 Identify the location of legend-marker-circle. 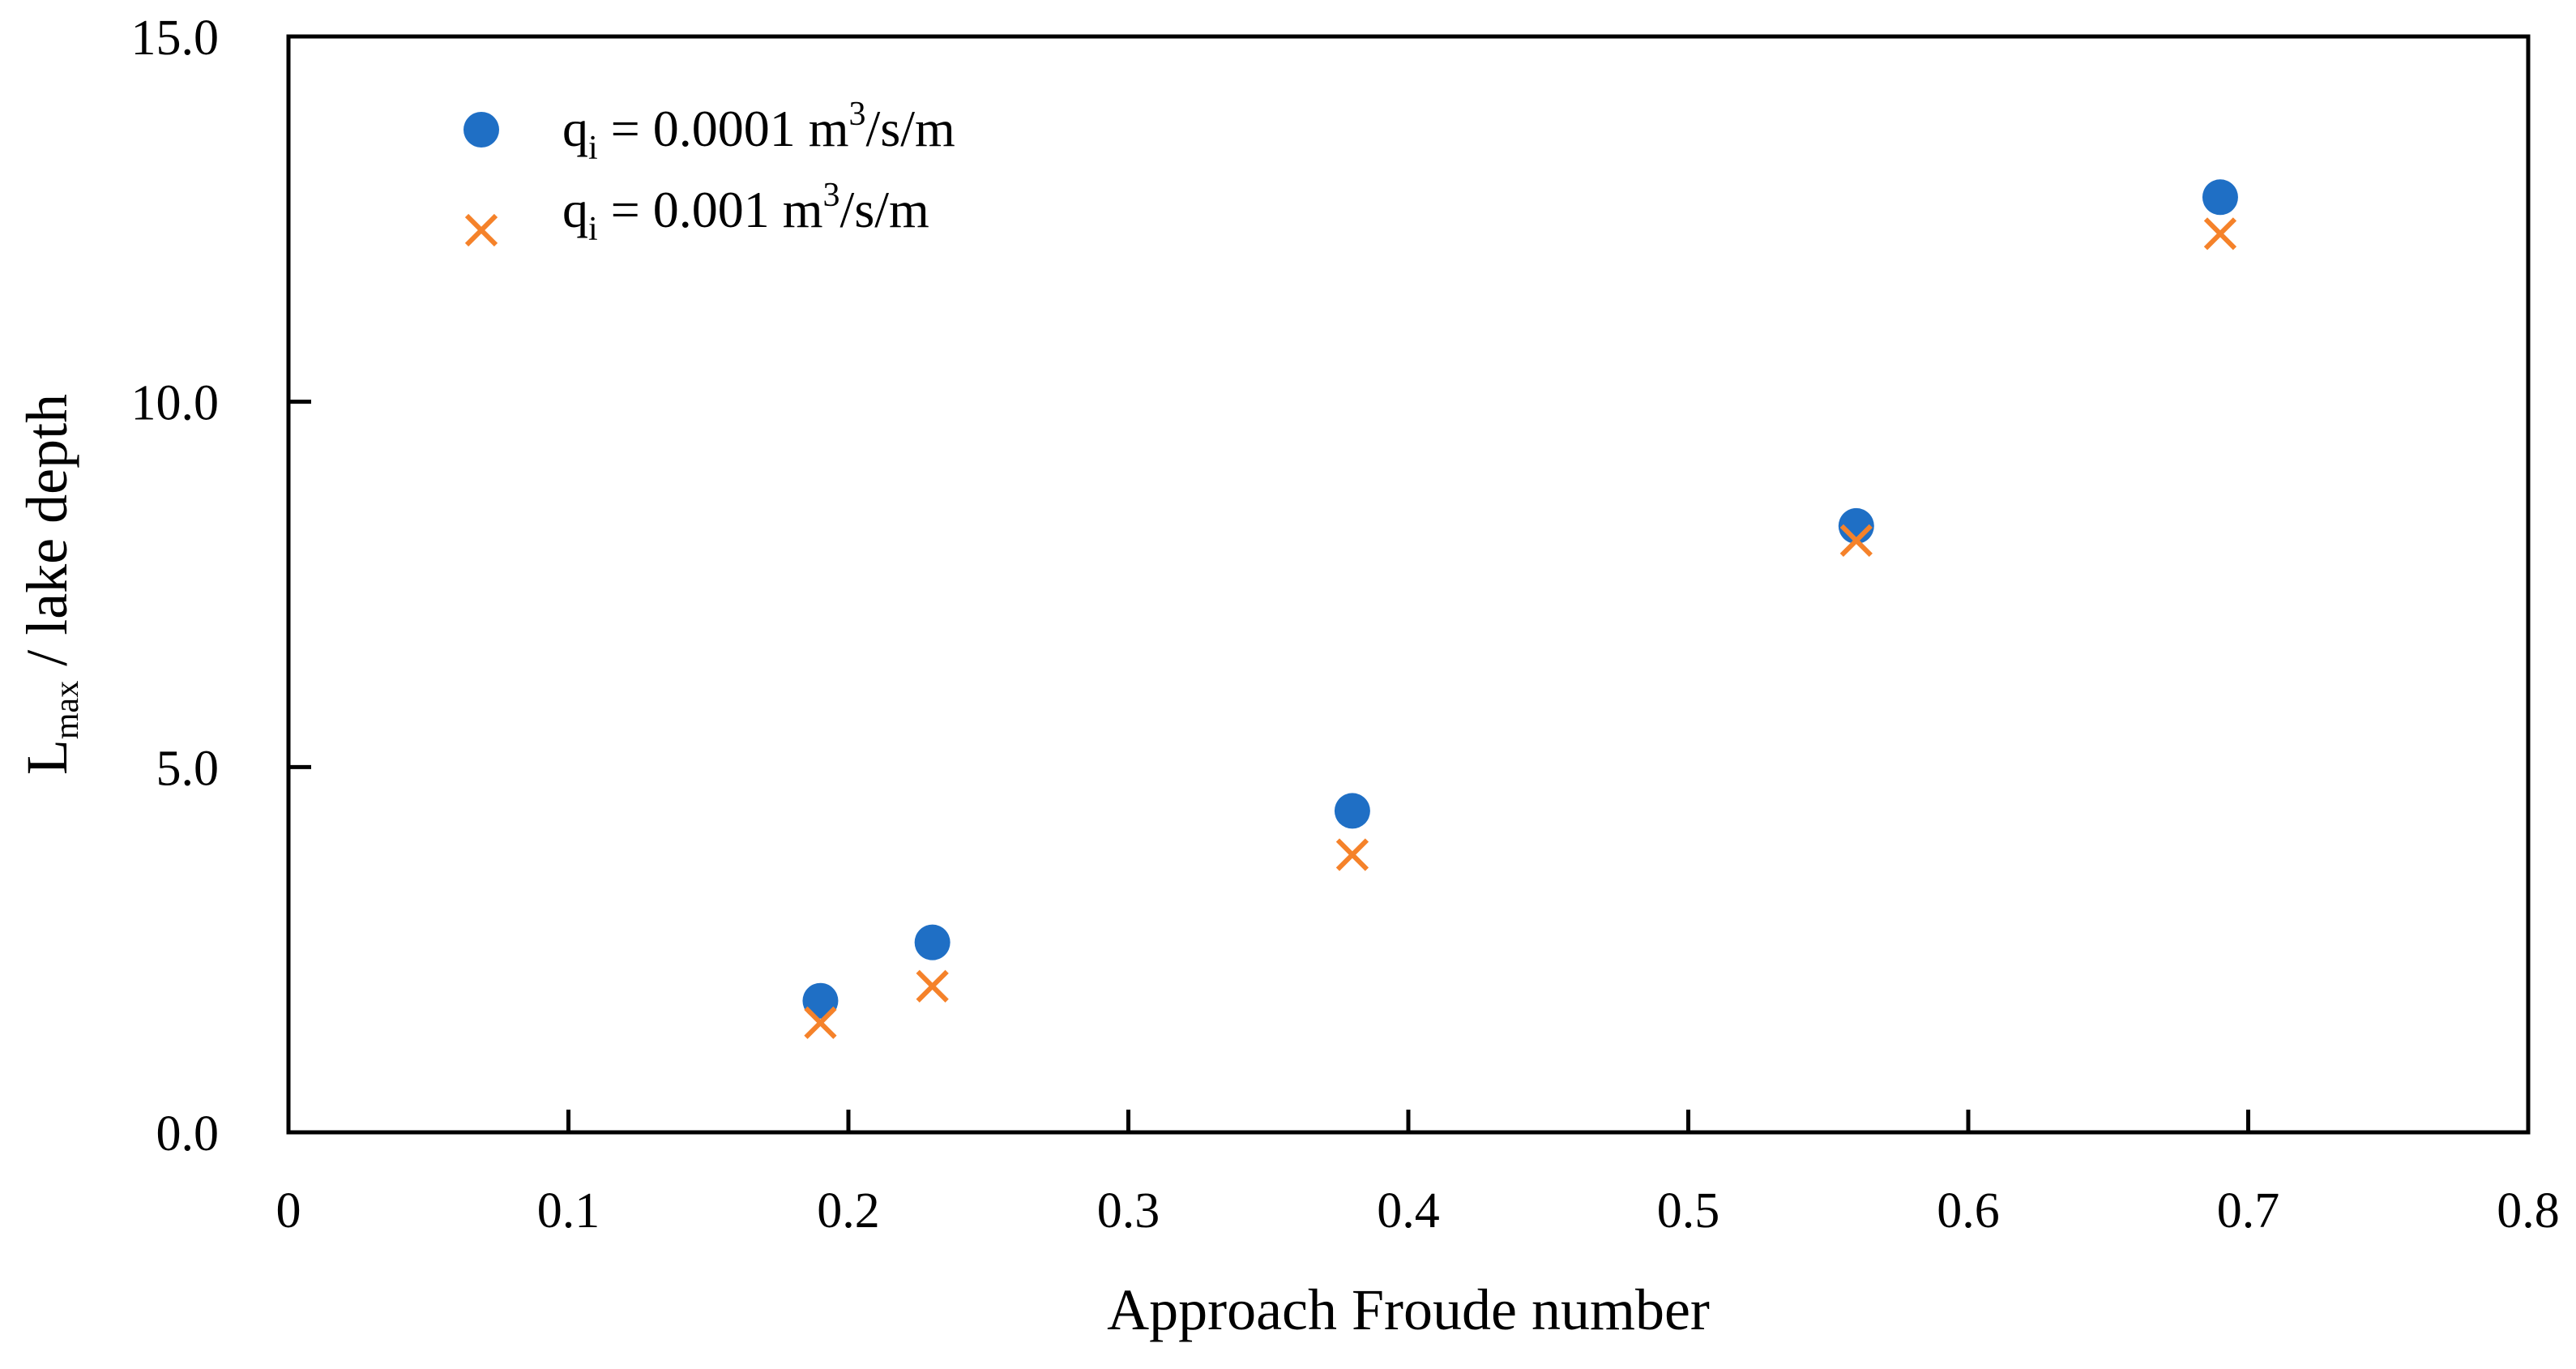
(481, 130).